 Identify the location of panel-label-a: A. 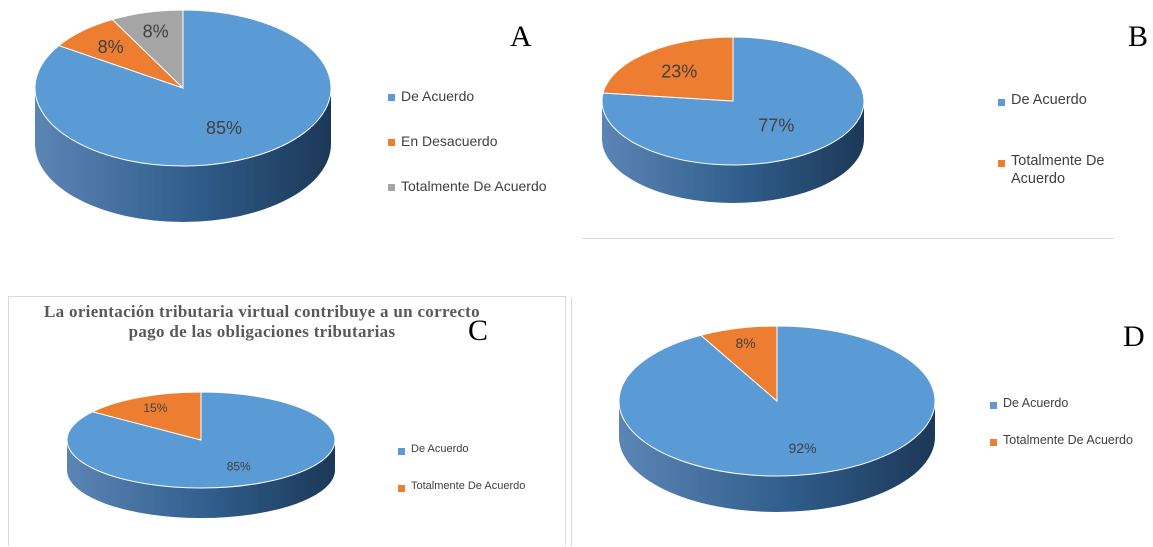
(521, 36).